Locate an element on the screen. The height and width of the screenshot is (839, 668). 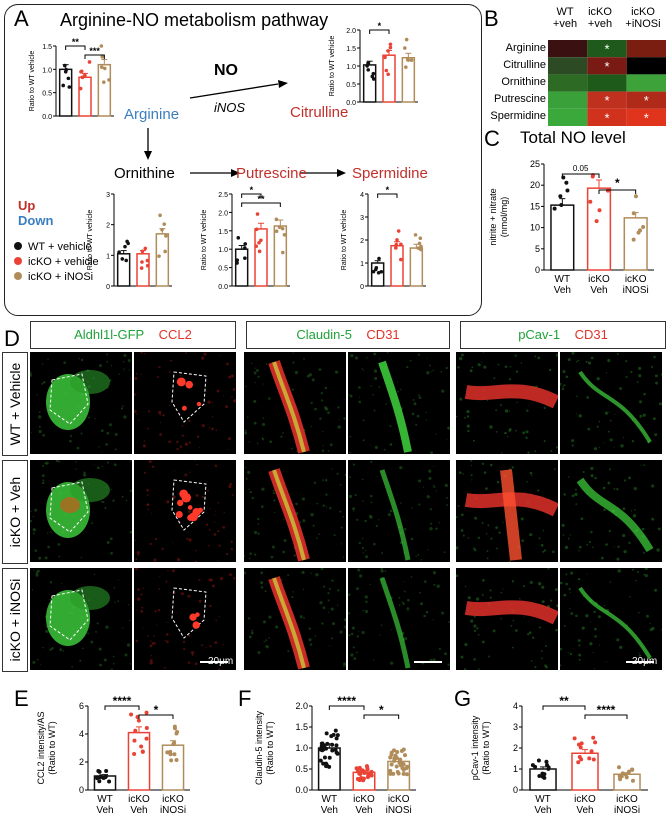
micrograph-image is located at coordinates (295, 514).